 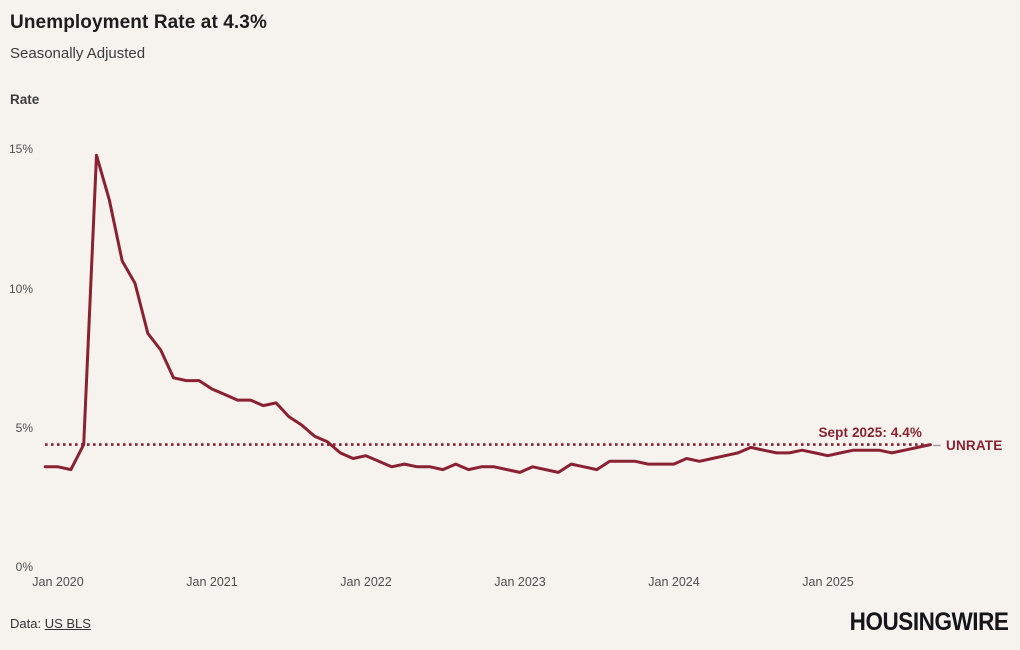 I want to click on x-tick-jan-2020: Jan 2020, so click(x=58, y=582).